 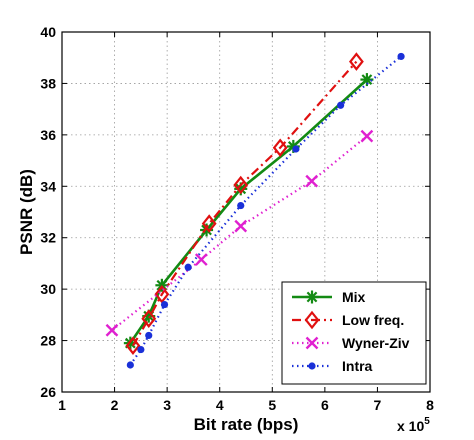 I want to click on legend-box, so click(x=354, y=333).